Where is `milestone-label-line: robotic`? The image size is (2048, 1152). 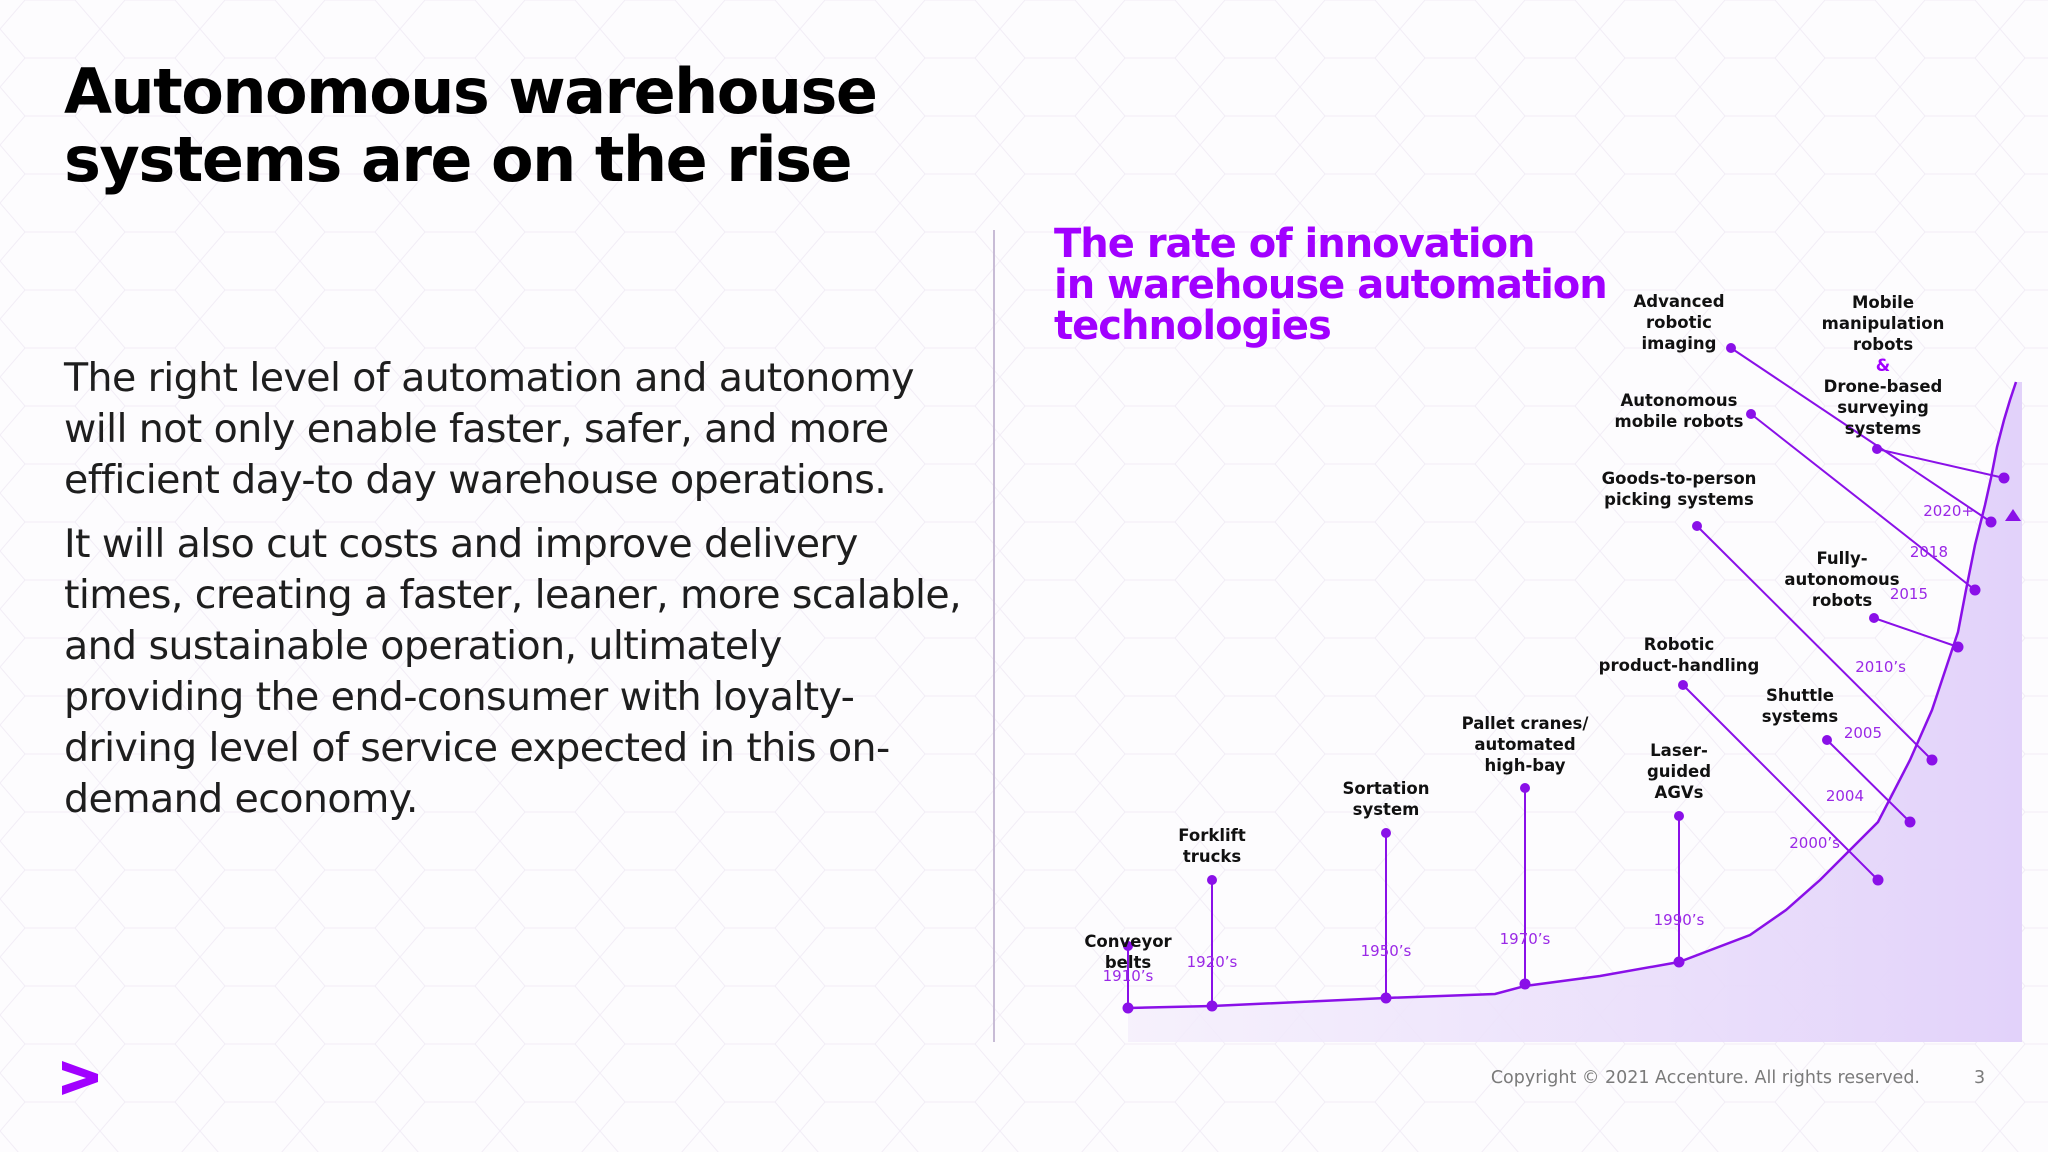 milestone-label-line: robotic is located at coordinates (1679, 322).